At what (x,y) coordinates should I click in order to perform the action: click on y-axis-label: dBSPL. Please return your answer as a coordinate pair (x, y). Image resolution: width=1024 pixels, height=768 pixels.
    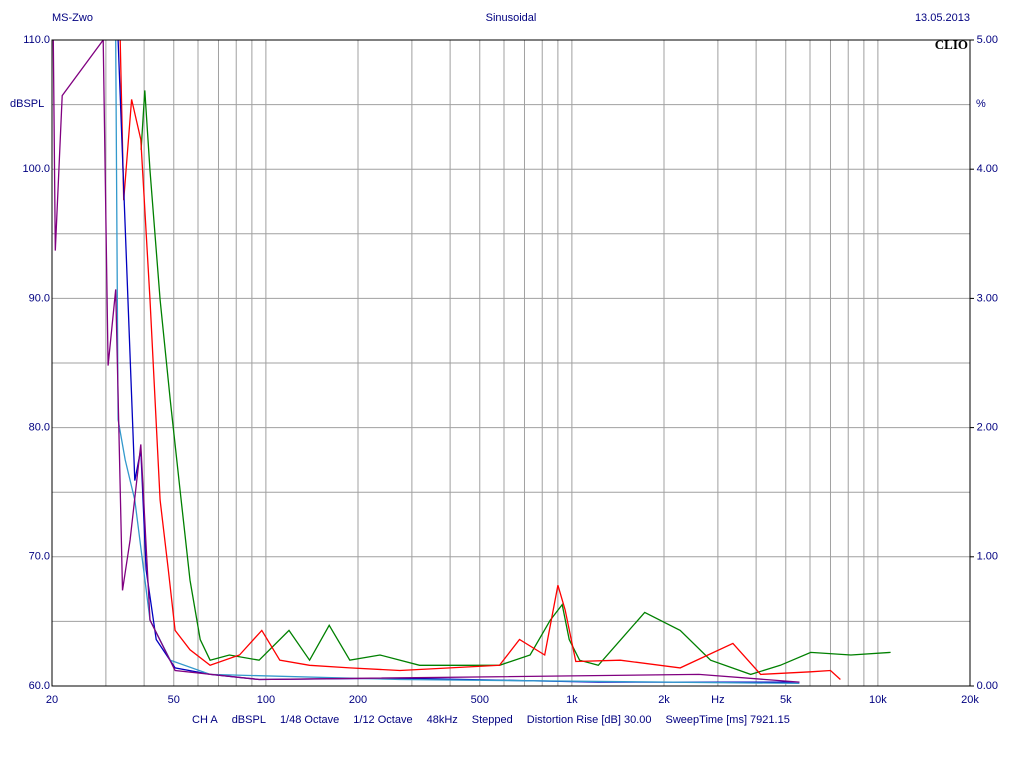
    Looking at the image, I should click on (27, 104).